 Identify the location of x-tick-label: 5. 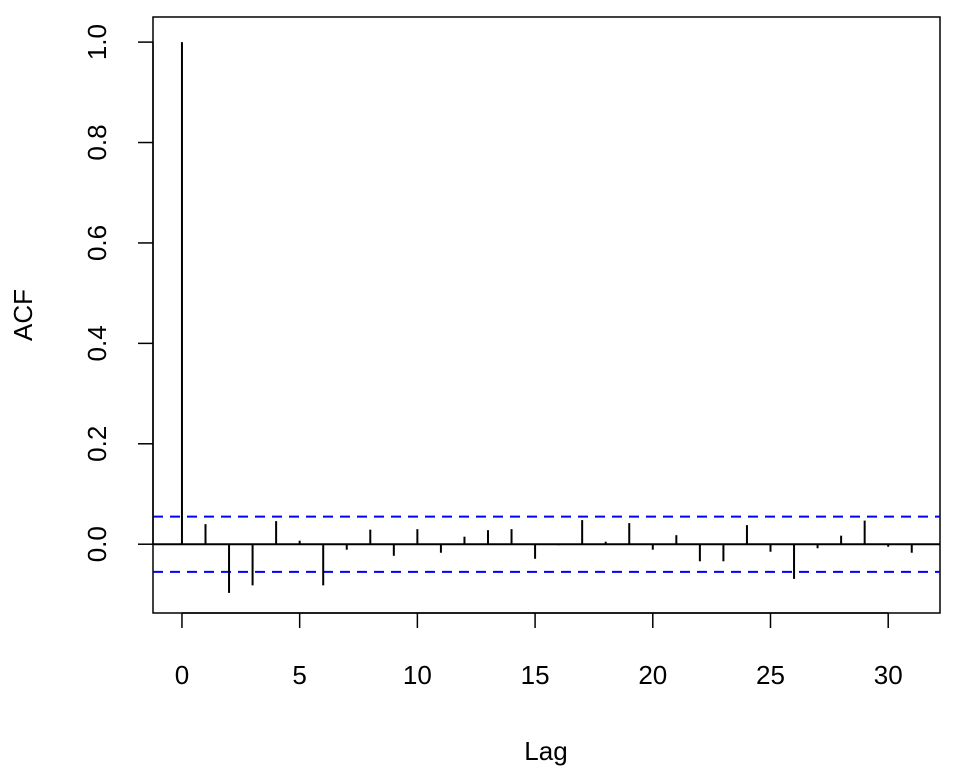
(299, 675).